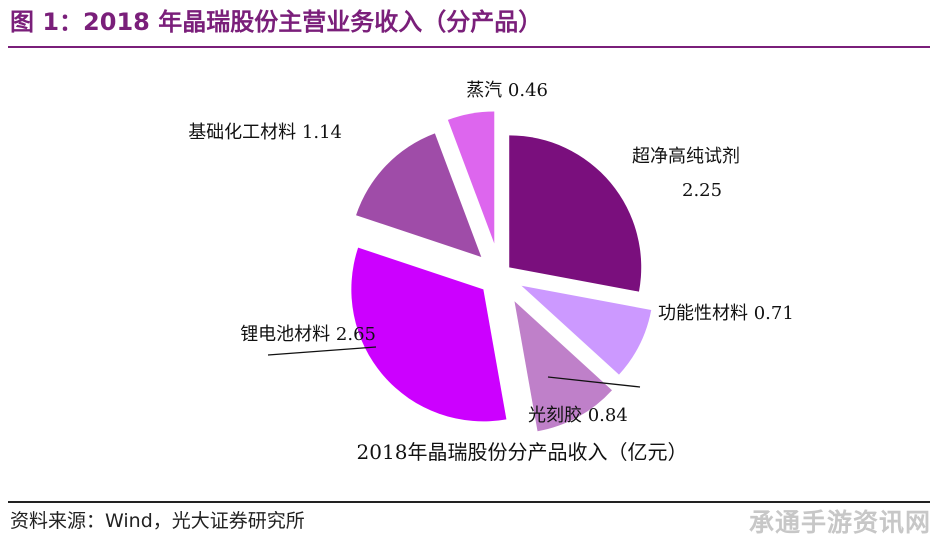  Describe the element at coordinates (469, 502) in the screenshot. I see `source-rule` at that location.